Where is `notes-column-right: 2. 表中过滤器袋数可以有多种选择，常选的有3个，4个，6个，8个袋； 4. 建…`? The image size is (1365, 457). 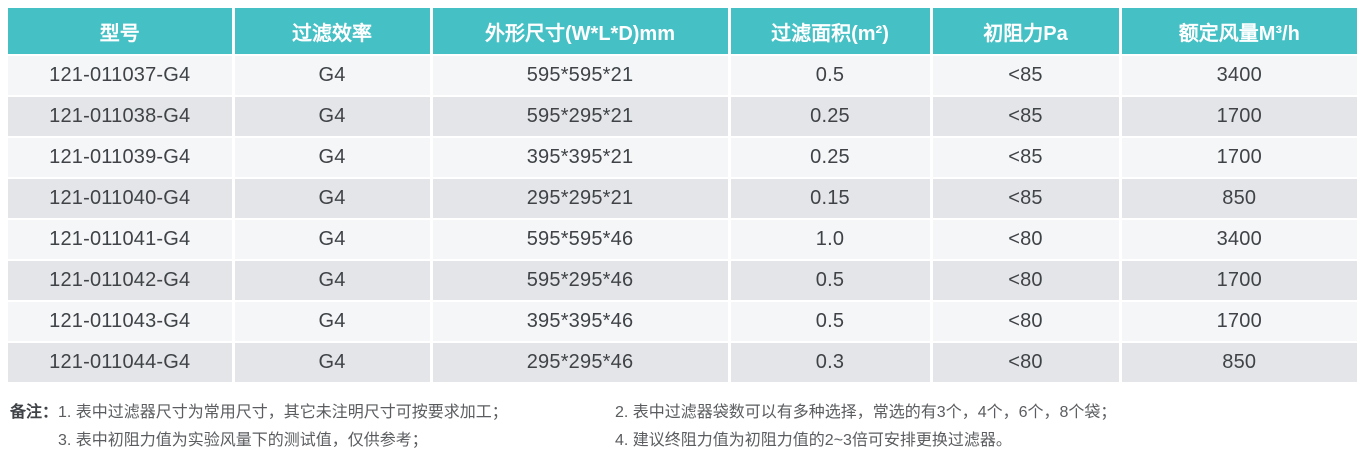
notes-column-right: 2. 表中过滤器袋数可以有多种选择，常选的有3个，4个，6个，8个袋； 4. 建… is located at coordinates (986, 427).